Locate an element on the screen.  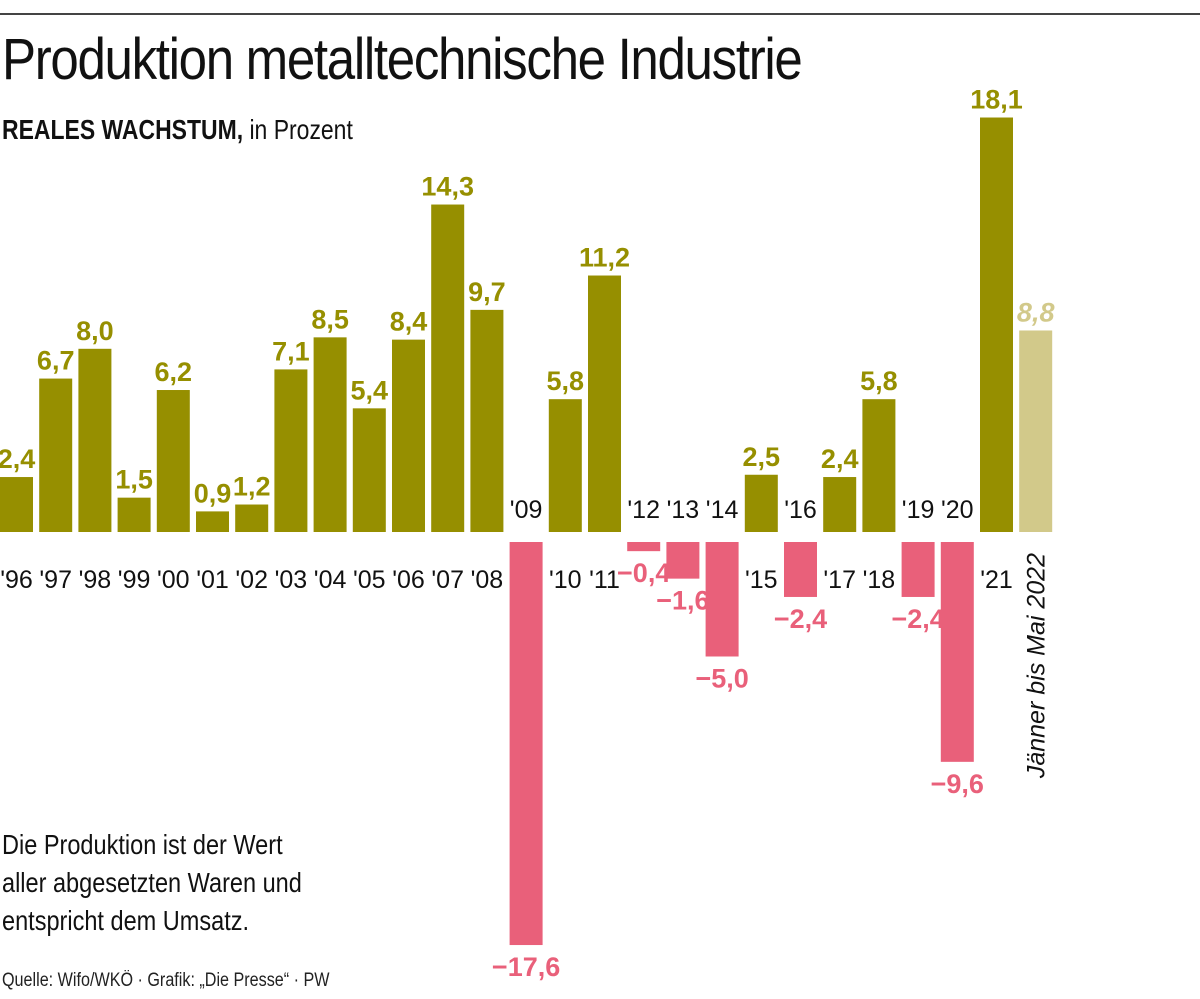
category-label: '97 is located at coordinates (55, 580).